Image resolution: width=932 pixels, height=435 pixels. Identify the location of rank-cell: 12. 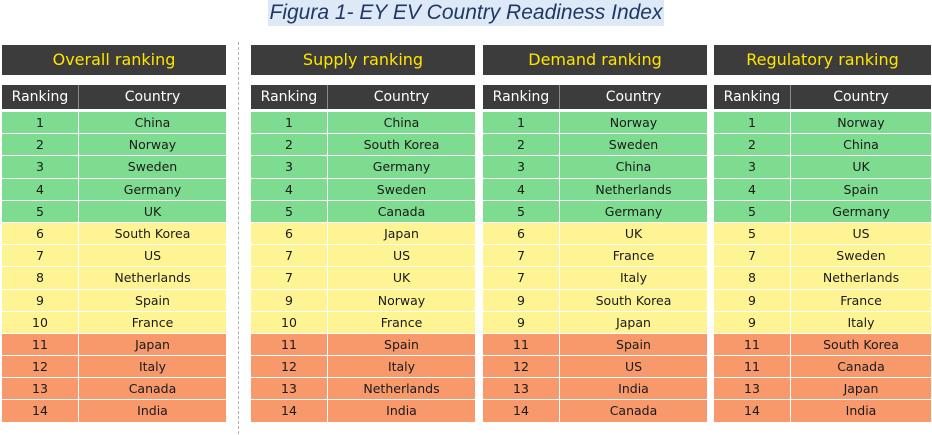
(521, 367).